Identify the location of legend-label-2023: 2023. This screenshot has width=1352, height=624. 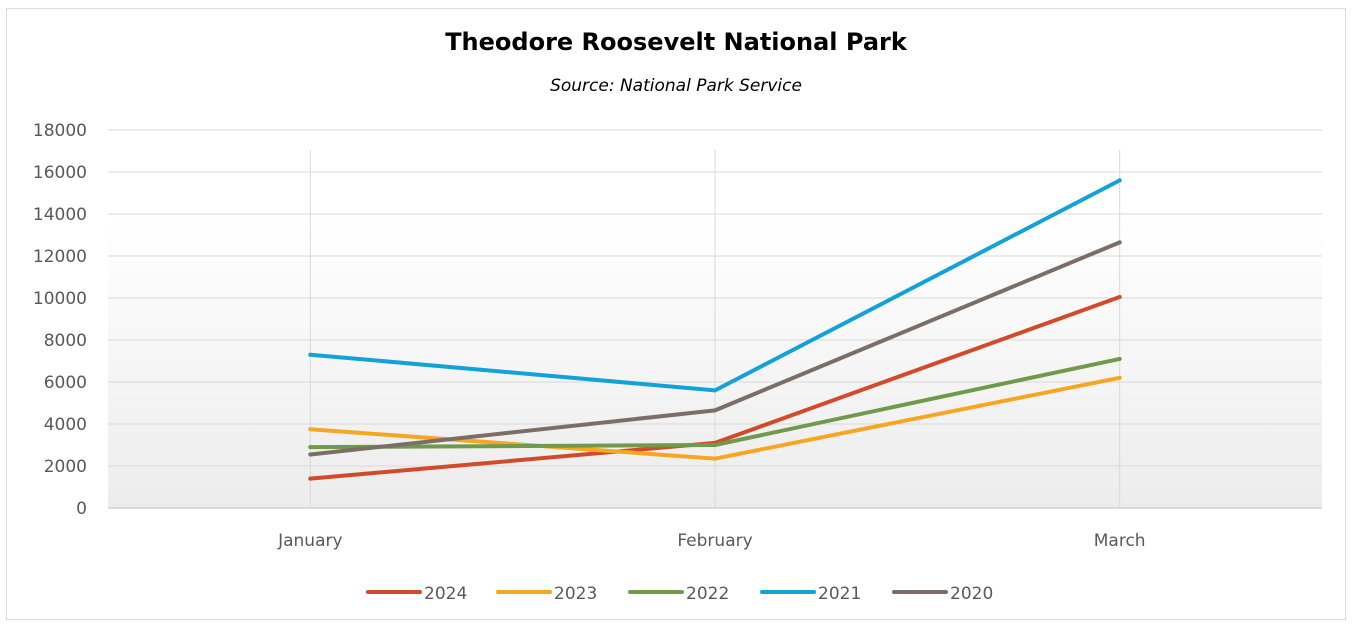
(575, 594).